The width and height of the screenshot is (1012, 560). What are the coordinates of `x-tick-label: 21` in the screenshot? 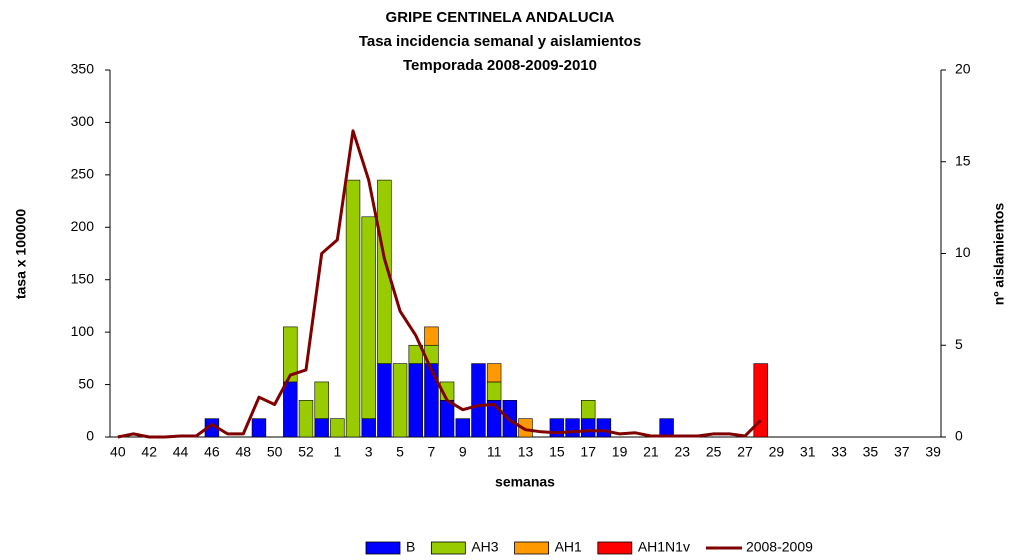 It's located at (651, 452).